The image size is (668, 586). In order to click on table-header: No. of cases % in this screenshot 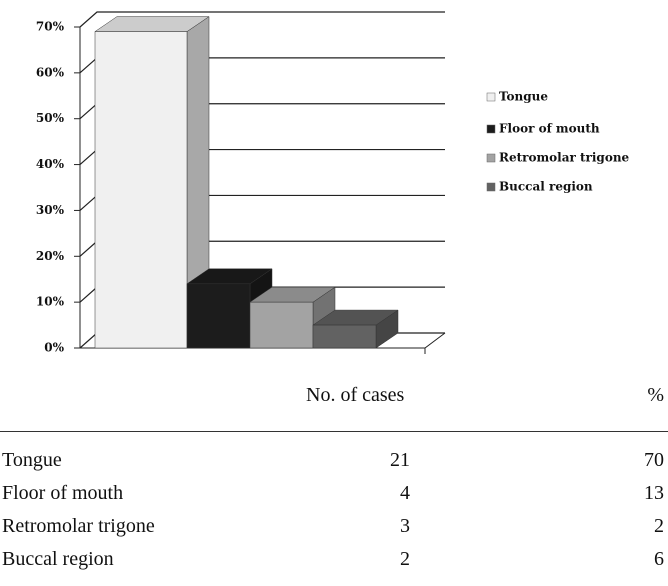, I will do `click(334, 399)`.